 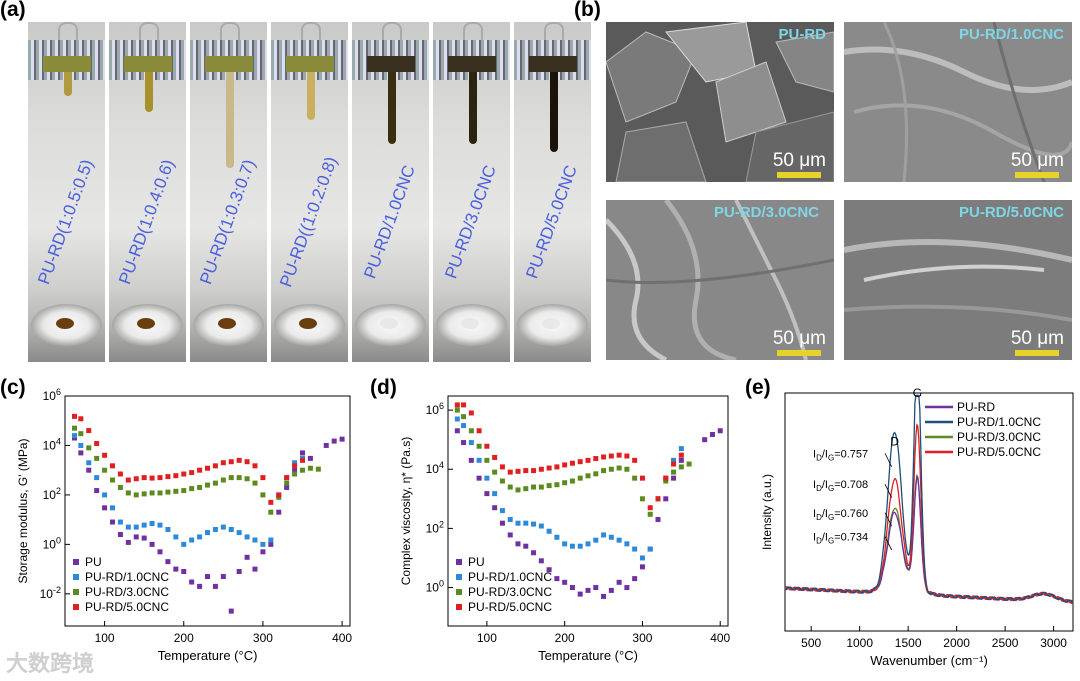 I want to click on scale-bar-line, so click(x=1037, y=353).